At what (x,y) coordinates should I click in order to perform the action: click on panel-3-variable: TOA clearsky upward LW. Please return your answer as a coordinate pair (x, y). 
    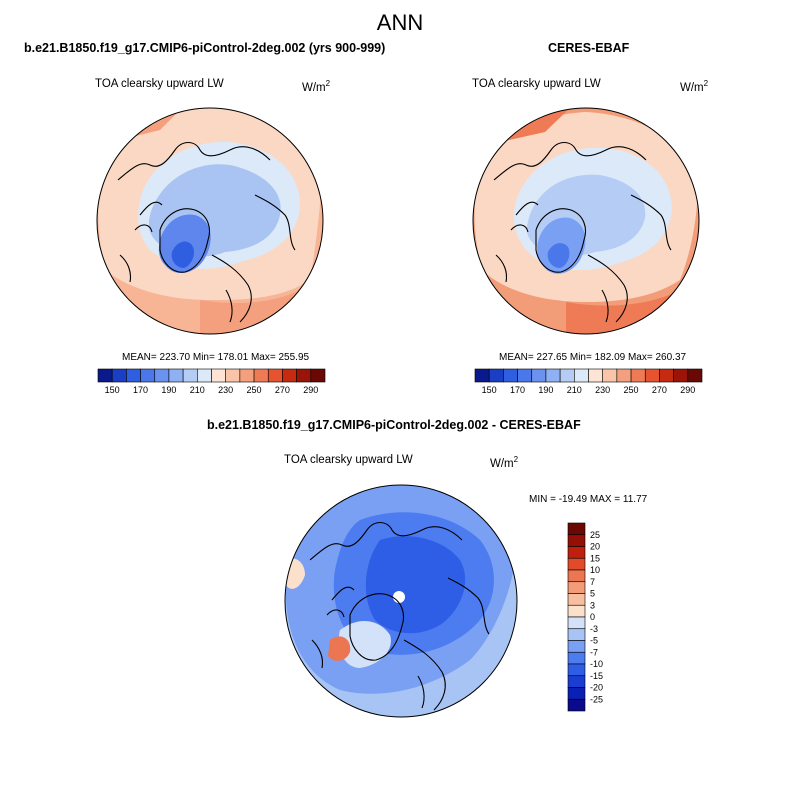
    Looking at the image, I should click on (348, 460).